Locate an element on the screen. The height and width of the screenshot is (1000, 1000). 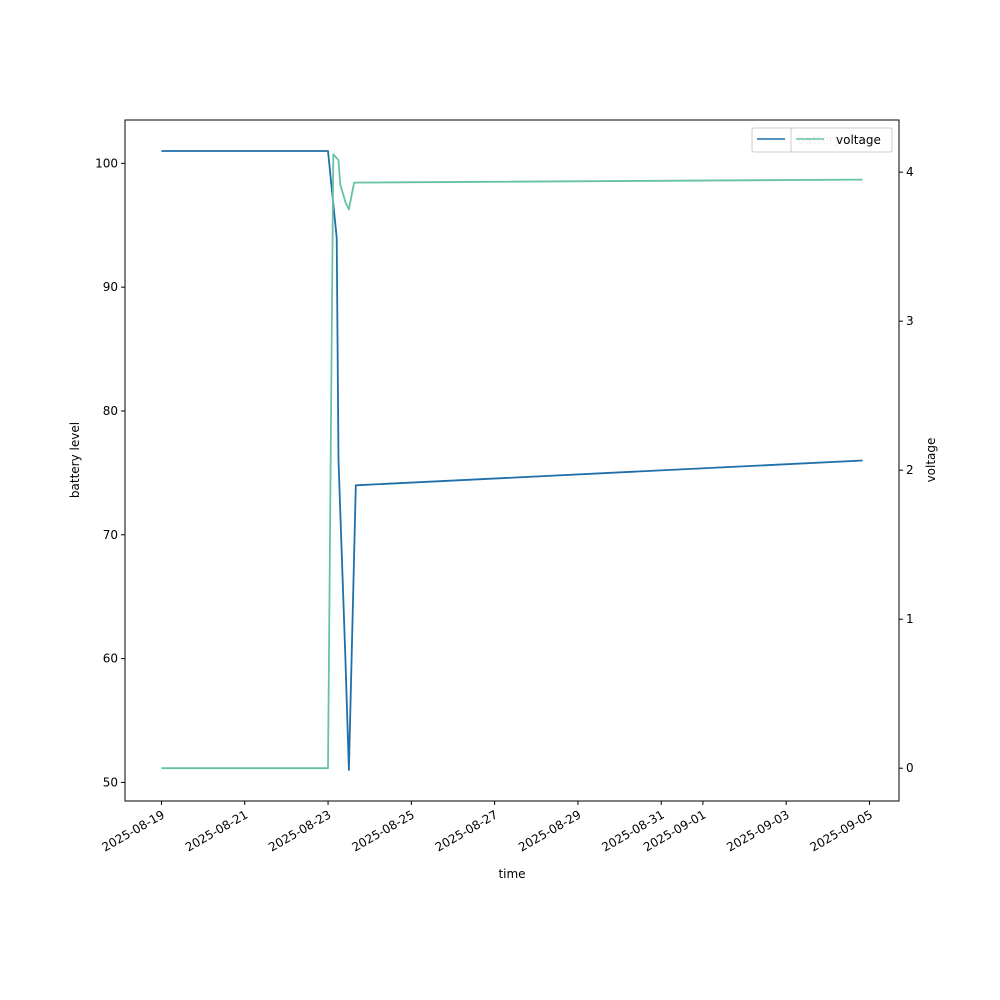
y-right-tick-label-0: 0 is located at coordinates (910, 768).